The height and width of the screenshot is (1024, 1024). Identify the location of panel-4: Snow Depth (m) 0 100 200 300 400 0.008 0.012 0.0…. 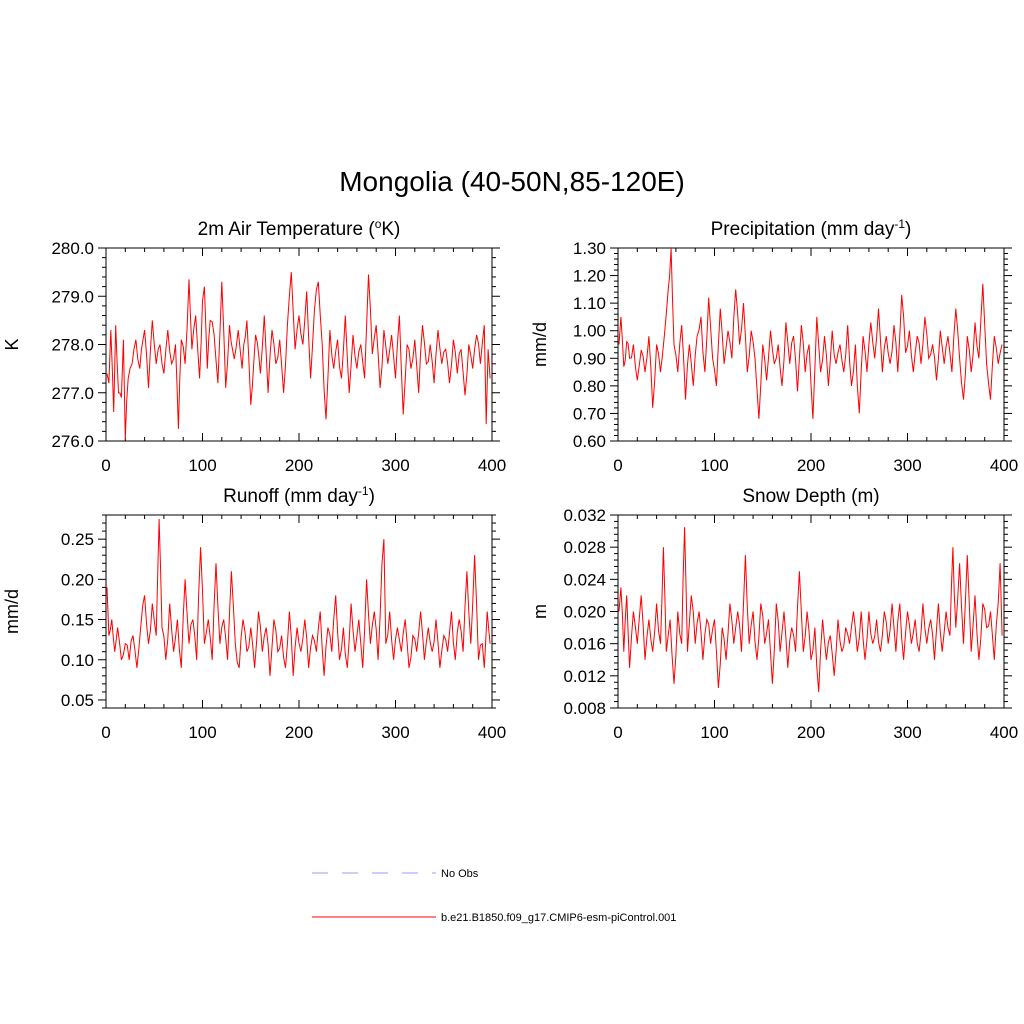
(774, 614).